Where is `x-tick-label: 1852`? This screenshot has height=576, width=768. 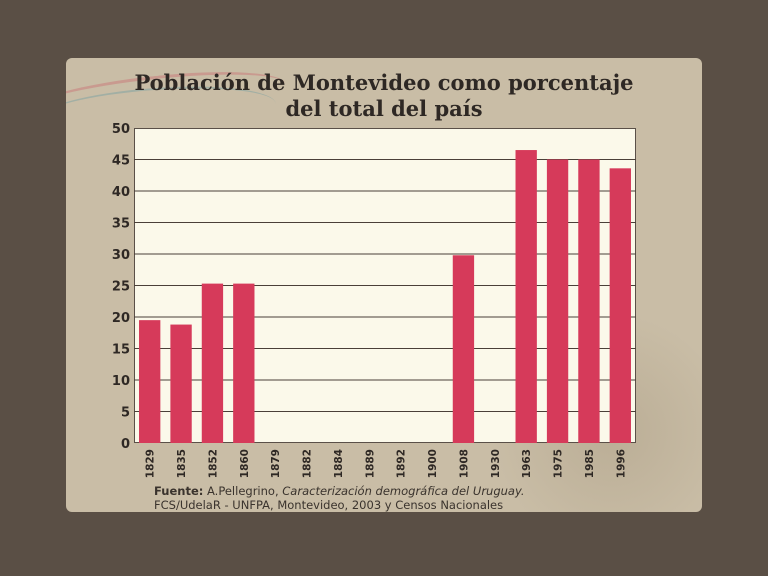
x-tick-label: 1852 is located at coordinates (213, 463).